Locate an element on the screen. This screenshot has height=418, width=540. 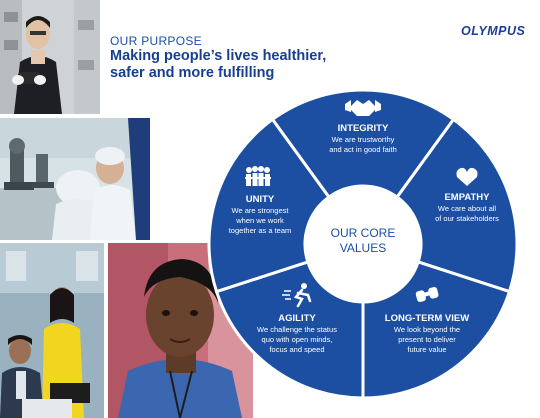
value-desc: of our stakeholders is located at coordinates (467, 218).